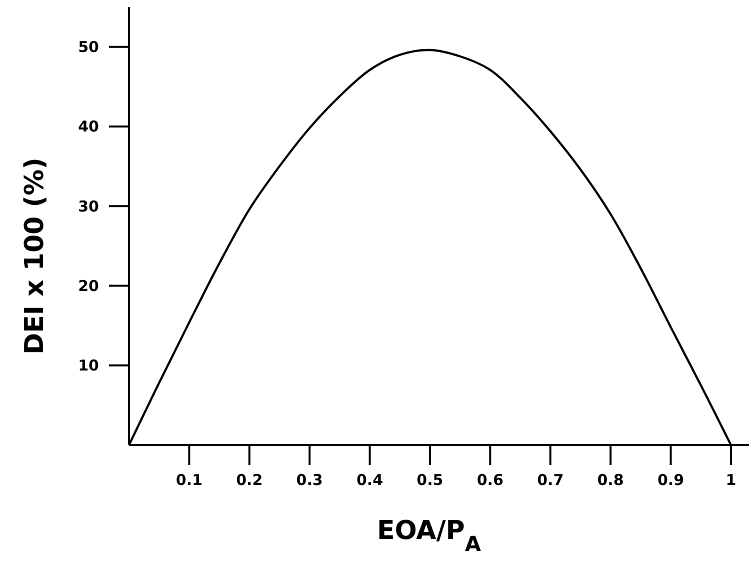 The image size is (749, 561). I want to click on y-axis-title: DEI x 100 (%), so click(35, 256).